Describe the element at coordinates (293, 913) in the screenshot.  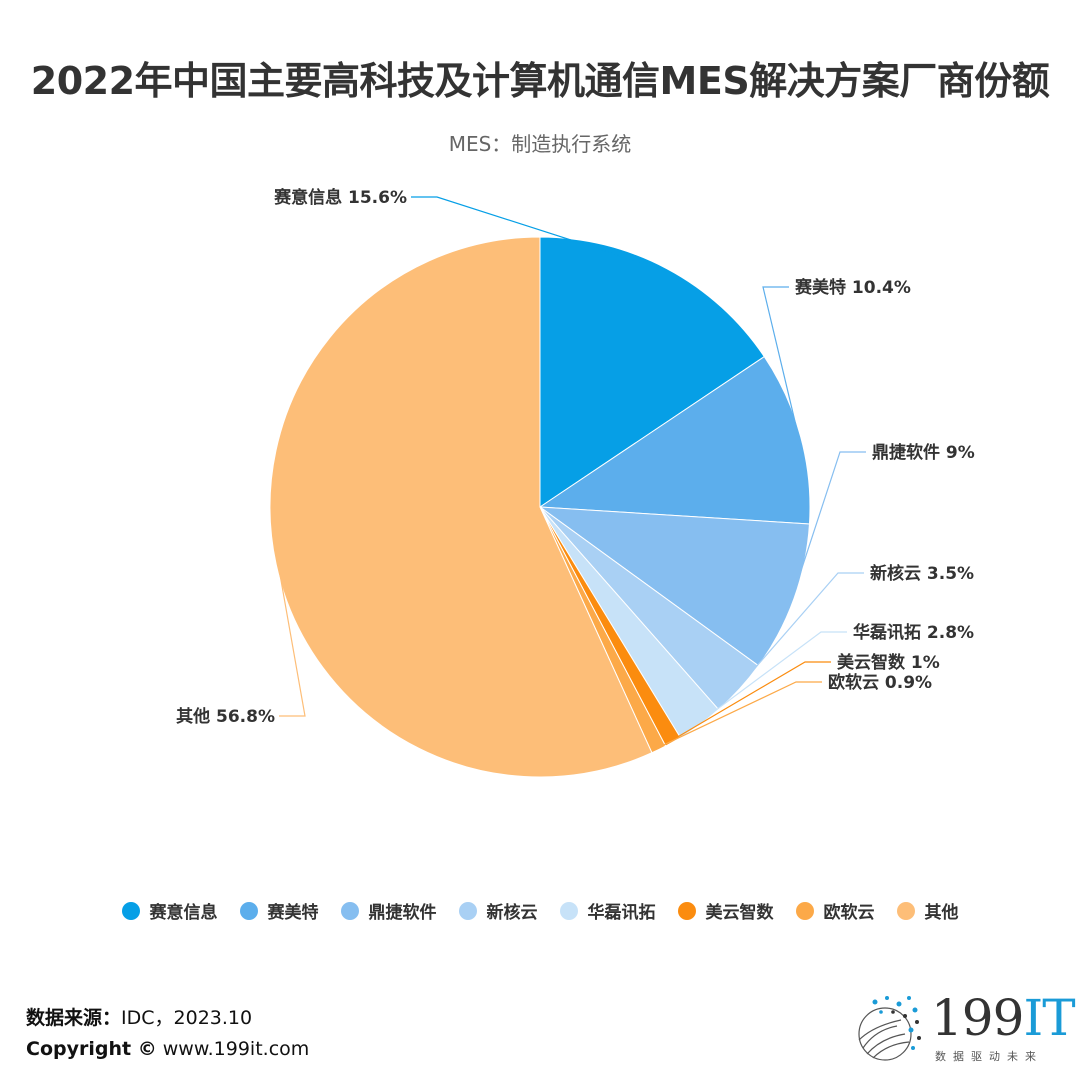
I see `legend-label: 赛美特` at that location.